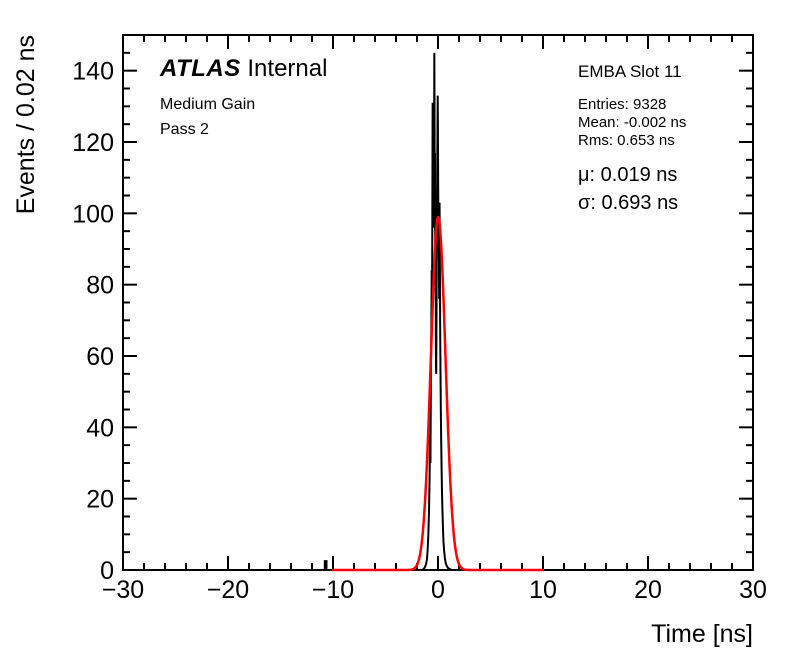 Image resolution: width=796 pixels, height=672 pixels. I want to click on svg-text: 120, so click(93, 143).